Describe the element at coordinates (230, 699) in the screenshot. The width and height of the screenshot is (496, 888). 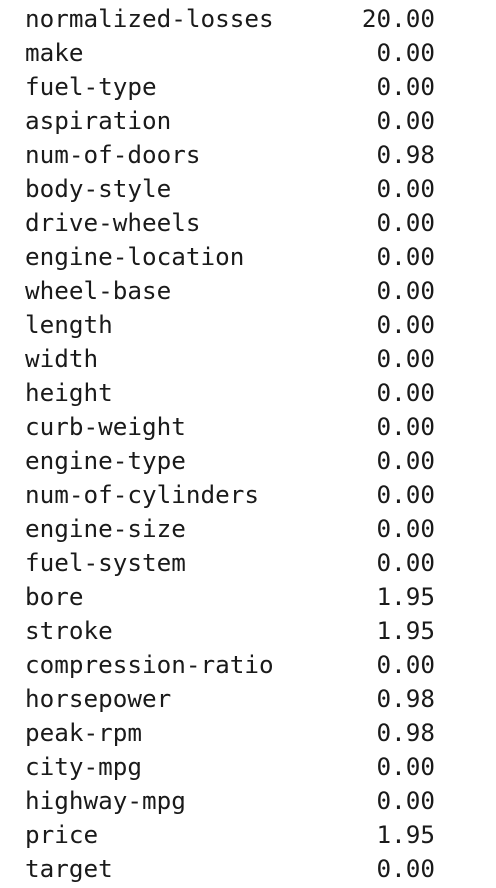
I see `output-row: horsepower 0.98` at that location.